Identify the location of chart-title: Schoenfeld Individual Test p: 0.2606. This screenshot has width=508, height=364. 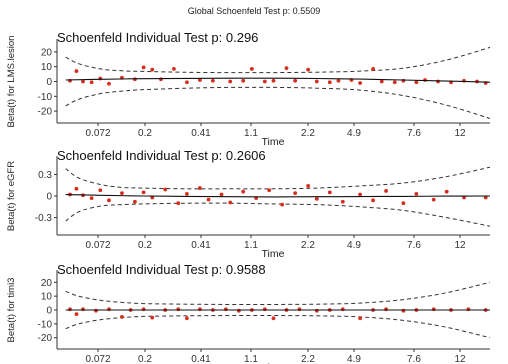
(161, 155).